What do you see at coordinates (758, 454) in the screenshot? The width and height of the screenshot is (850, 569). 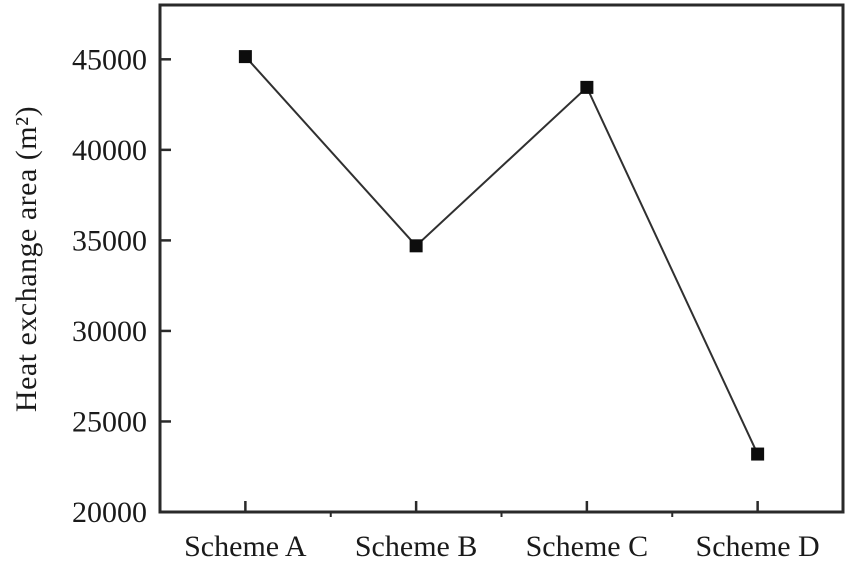 I see `data-point-marker-scheme-d` at bounding box center [758, 454].